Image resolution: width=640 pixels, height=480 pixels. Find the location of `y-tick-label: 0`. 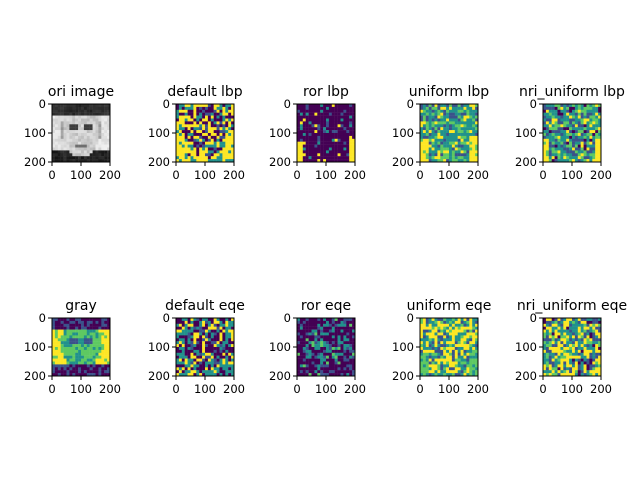

y-tick-label: 0 is located at coordinates (533, 318).